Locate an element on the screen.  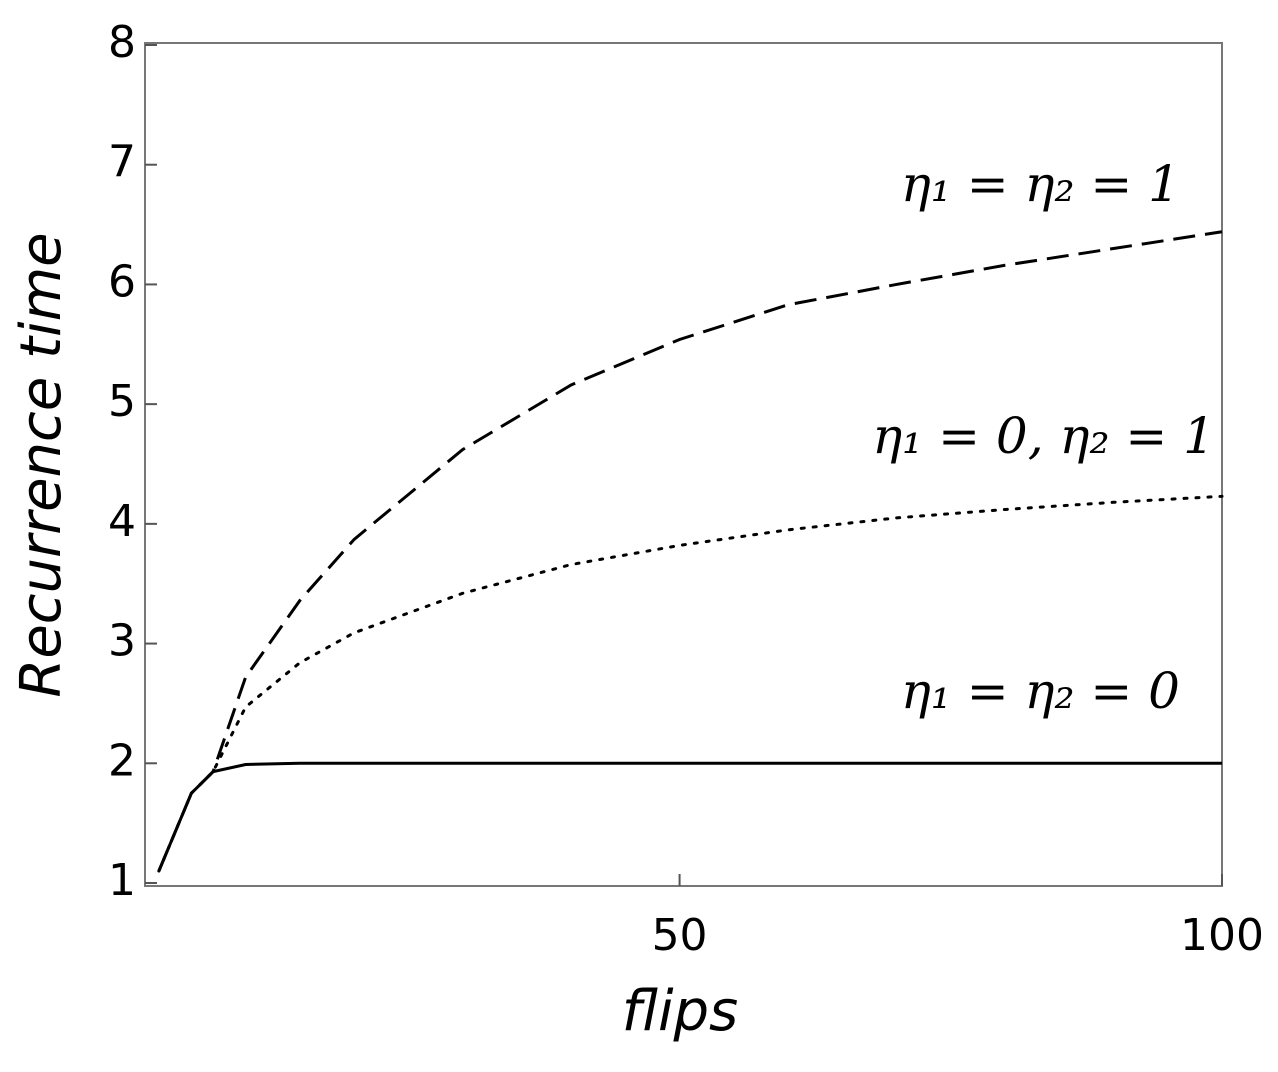
x-axis-label: flips is located at coordinates (680, 1011).